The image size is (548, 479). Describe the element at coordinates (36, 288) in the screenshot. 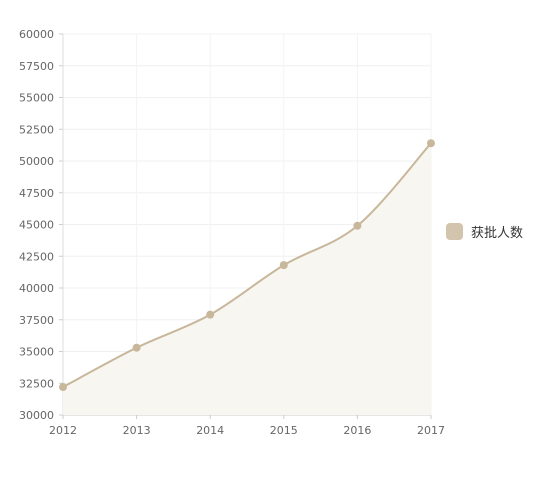

I see `y-tick-label: 40000` at that location.